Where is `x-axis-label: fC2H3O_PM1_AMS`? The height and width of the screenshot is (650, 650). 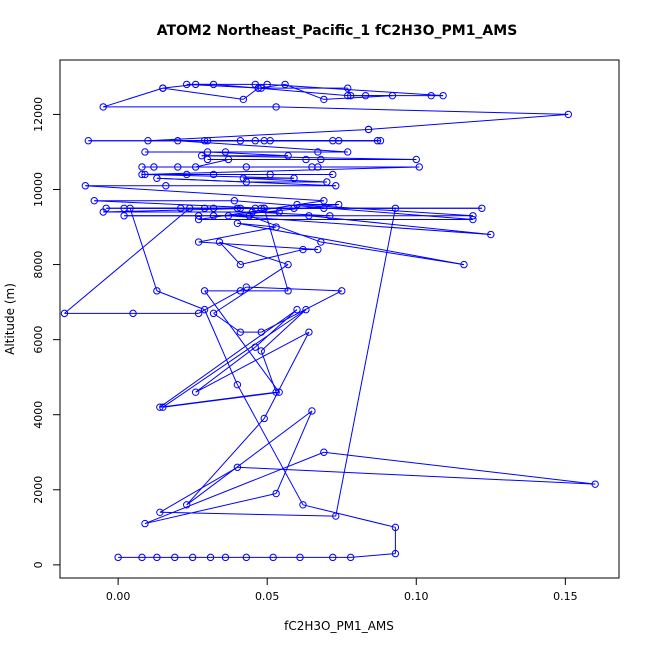
x-axis-label: fC2H3O_PM1_AMS is located at coordinates (339, 626).